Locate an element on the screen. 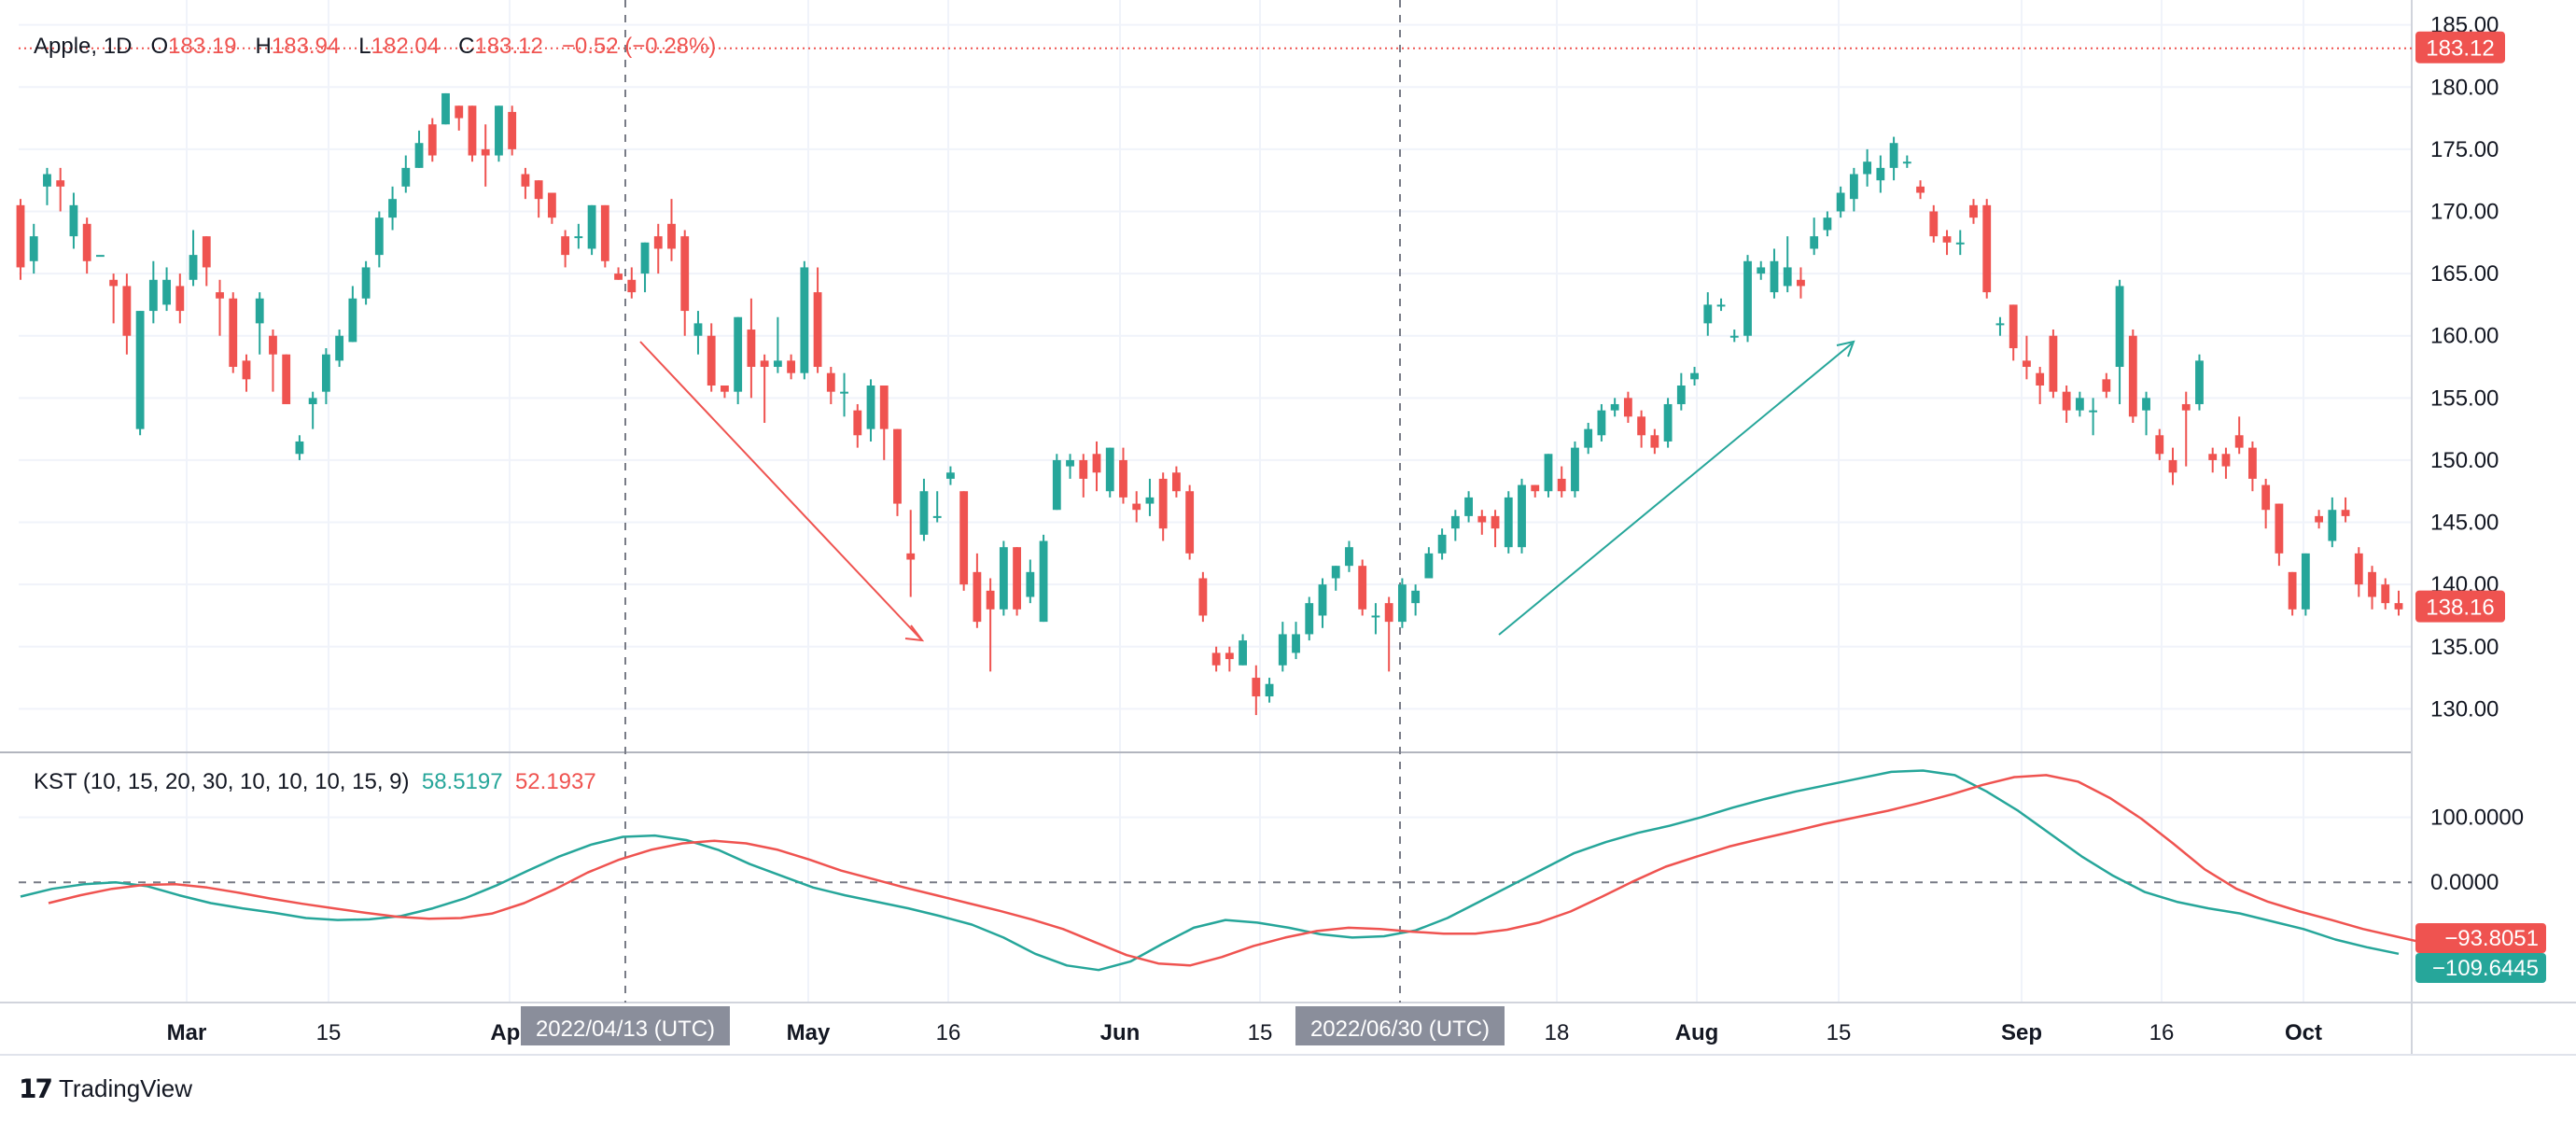 The height and width of the screenshot is (1122, 2576). price-tick-label: 175.00 is located at coordinates (2464, 149).